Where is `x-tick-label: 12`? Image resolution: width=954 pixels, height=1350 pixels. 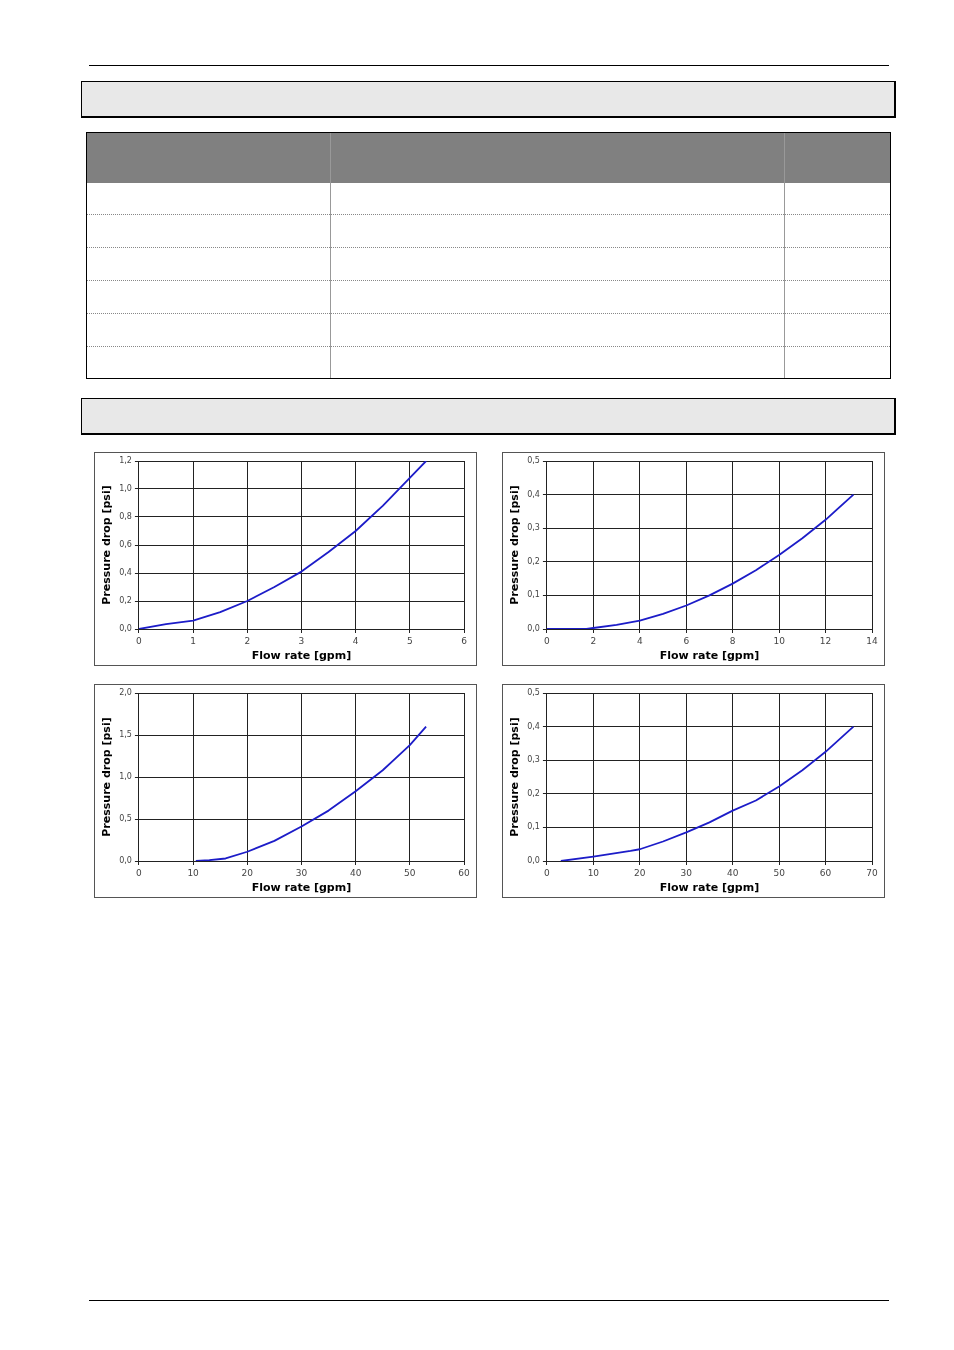 x-tick-label: 12 is located at coordinates (825, 640).